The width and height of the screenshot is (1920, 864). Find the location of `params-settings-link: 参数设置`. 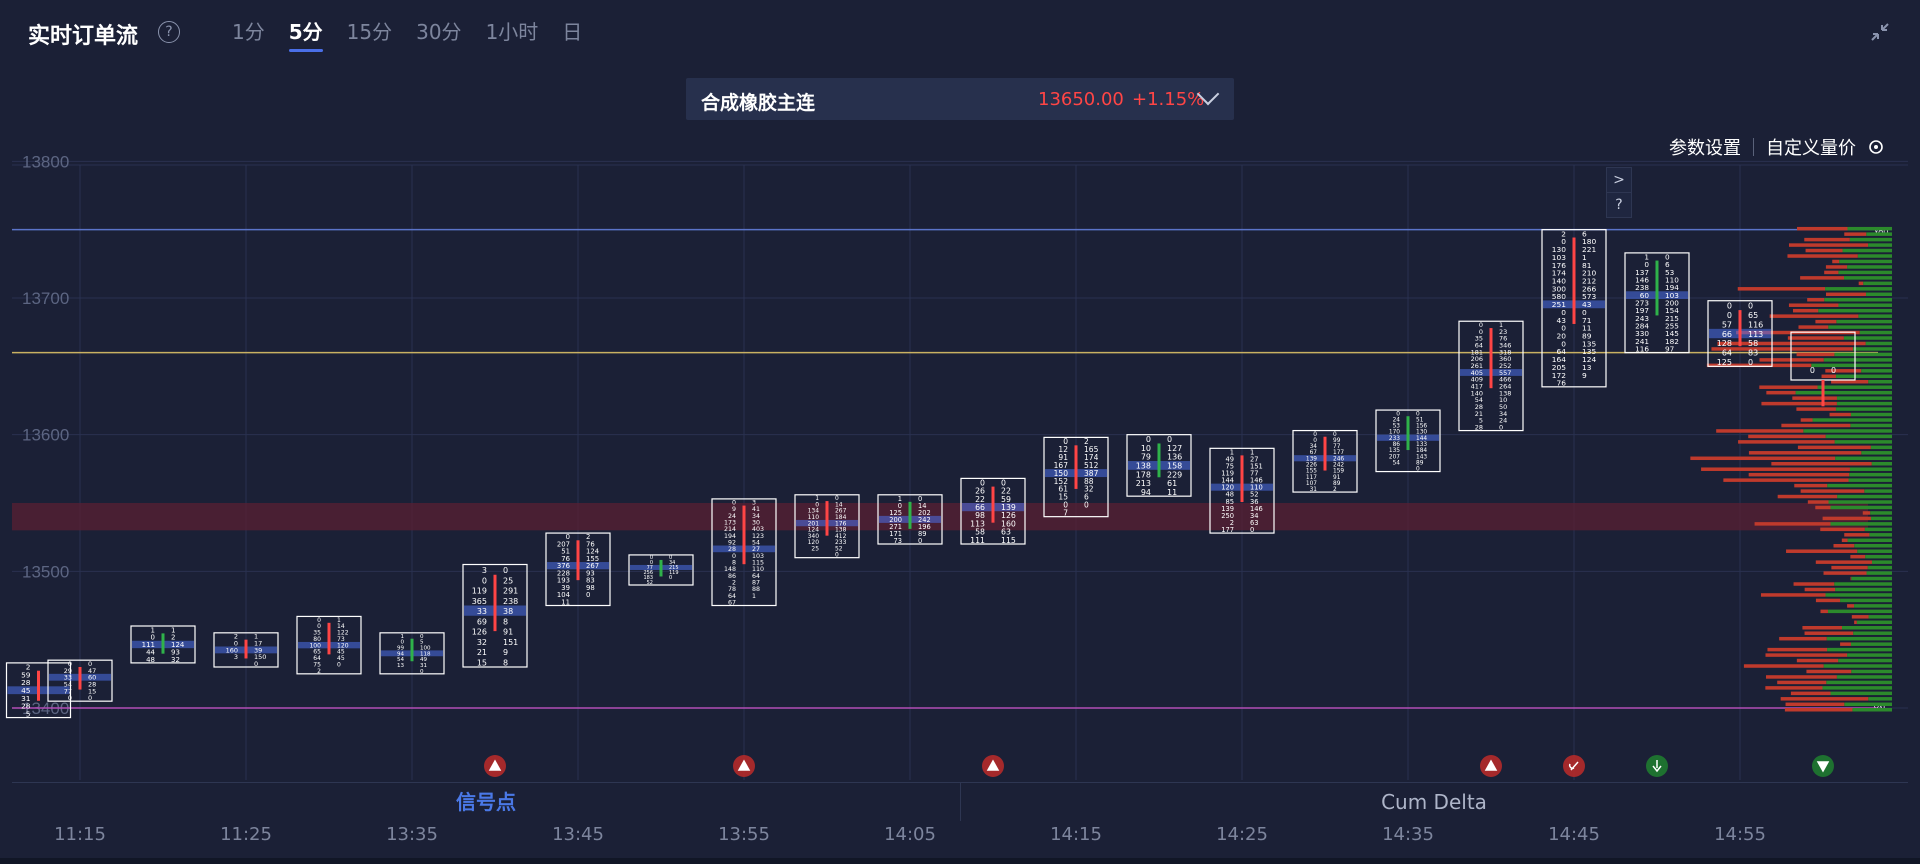

params-settings-link: 参数设置 is located at coordinates (1705, 148).